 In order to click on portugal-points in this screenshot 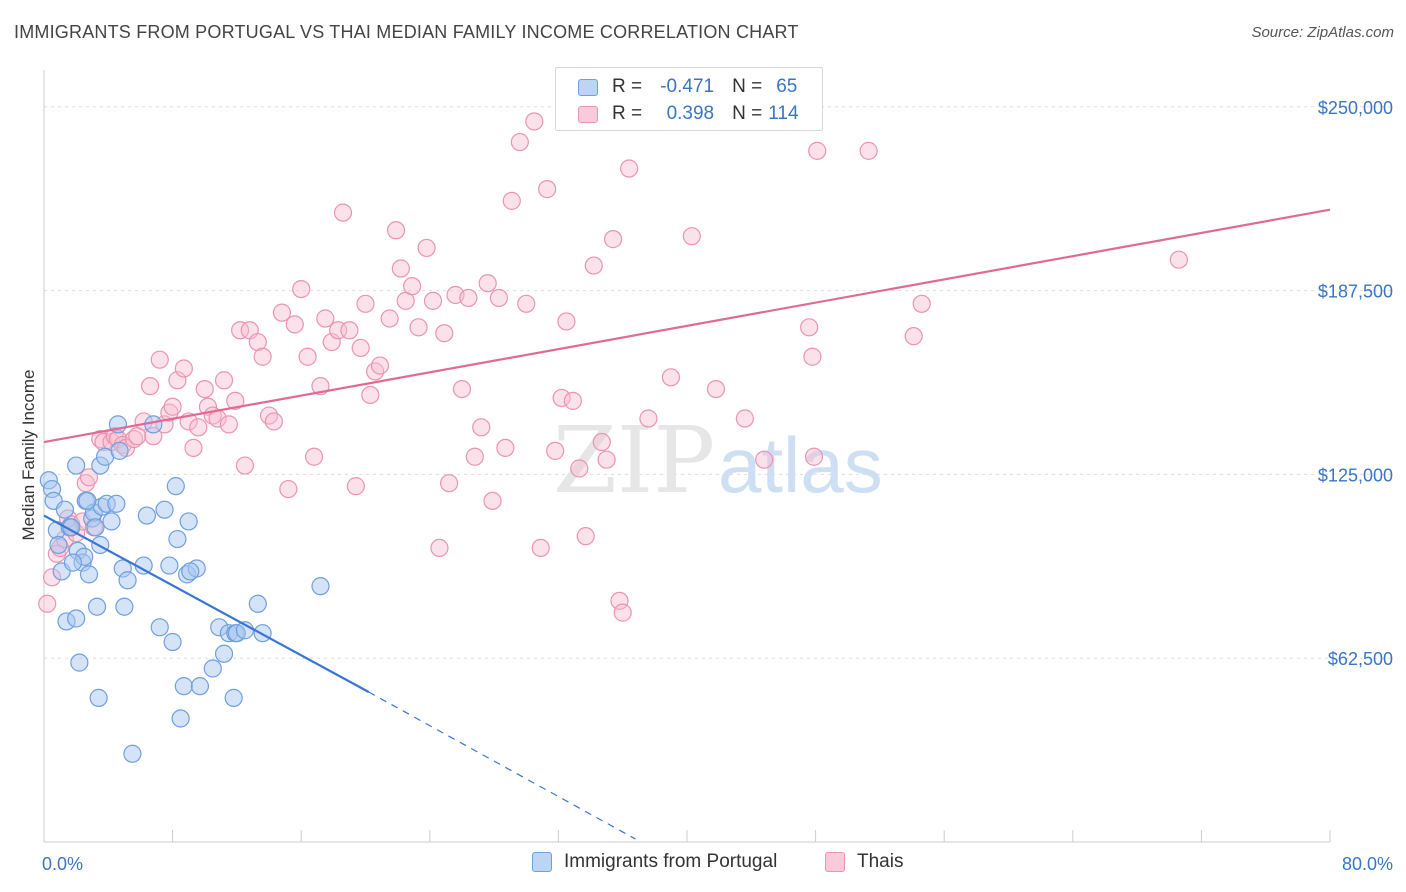, I will do `click(184, 589)`.